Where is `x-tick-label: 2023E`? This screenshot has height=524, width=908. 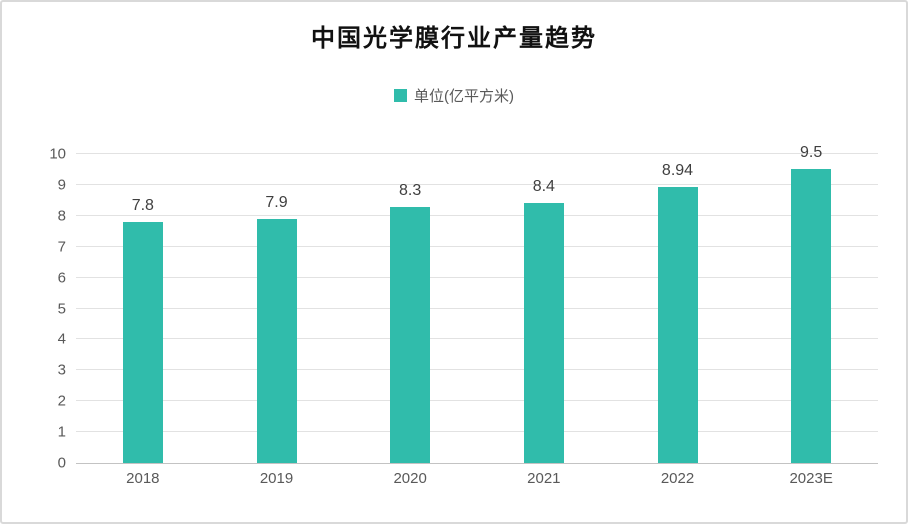 x-tick-label: 2023E is located at coordinates (811, 478).